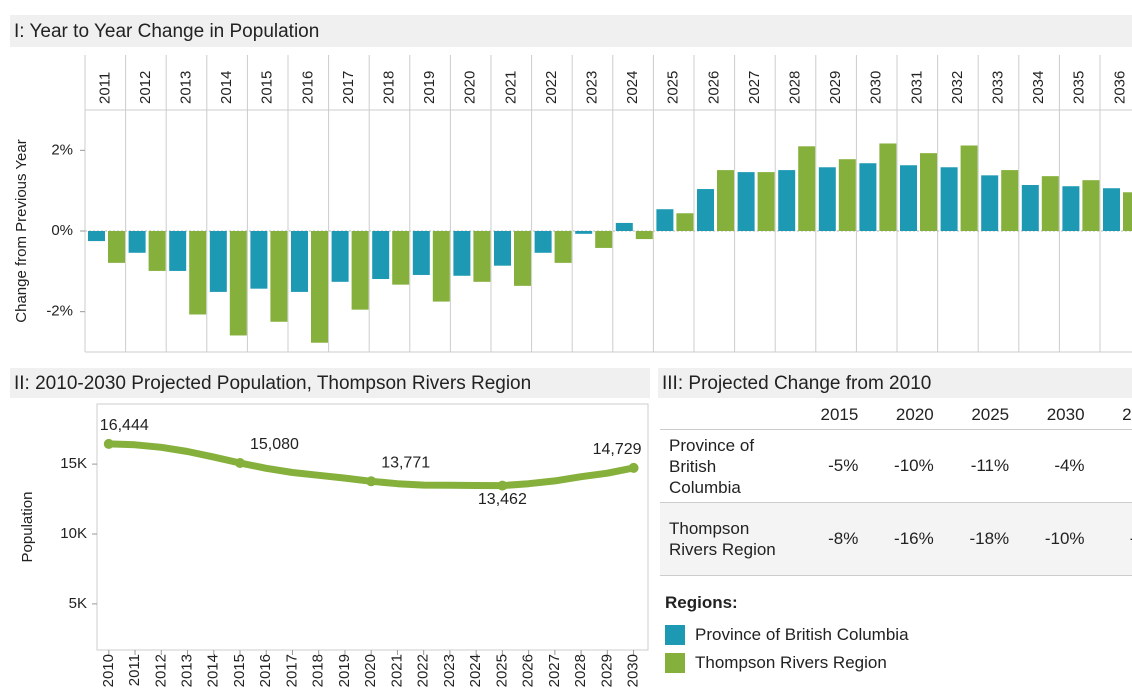  I want to click on data-label: 13,771, so click(405, 462).